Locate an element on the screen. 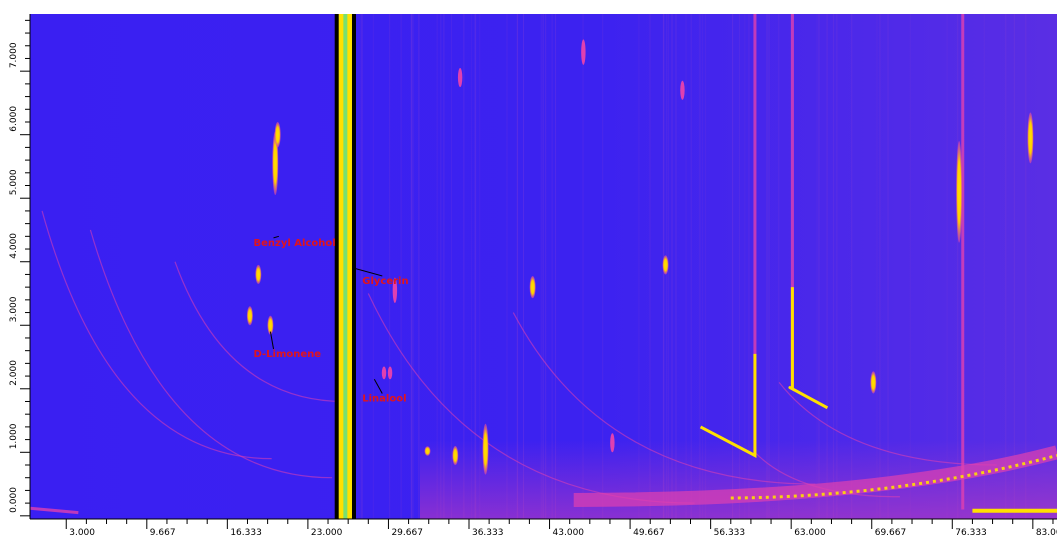  baseline-band is located at coordinates (543, 480).